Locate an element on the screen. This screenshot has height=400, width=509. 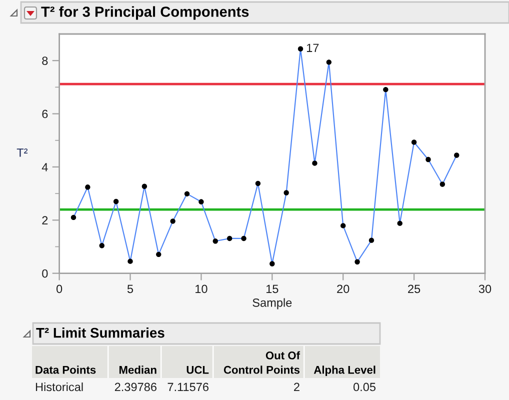
text: 2.39786 is located at coordinates (135, 387).